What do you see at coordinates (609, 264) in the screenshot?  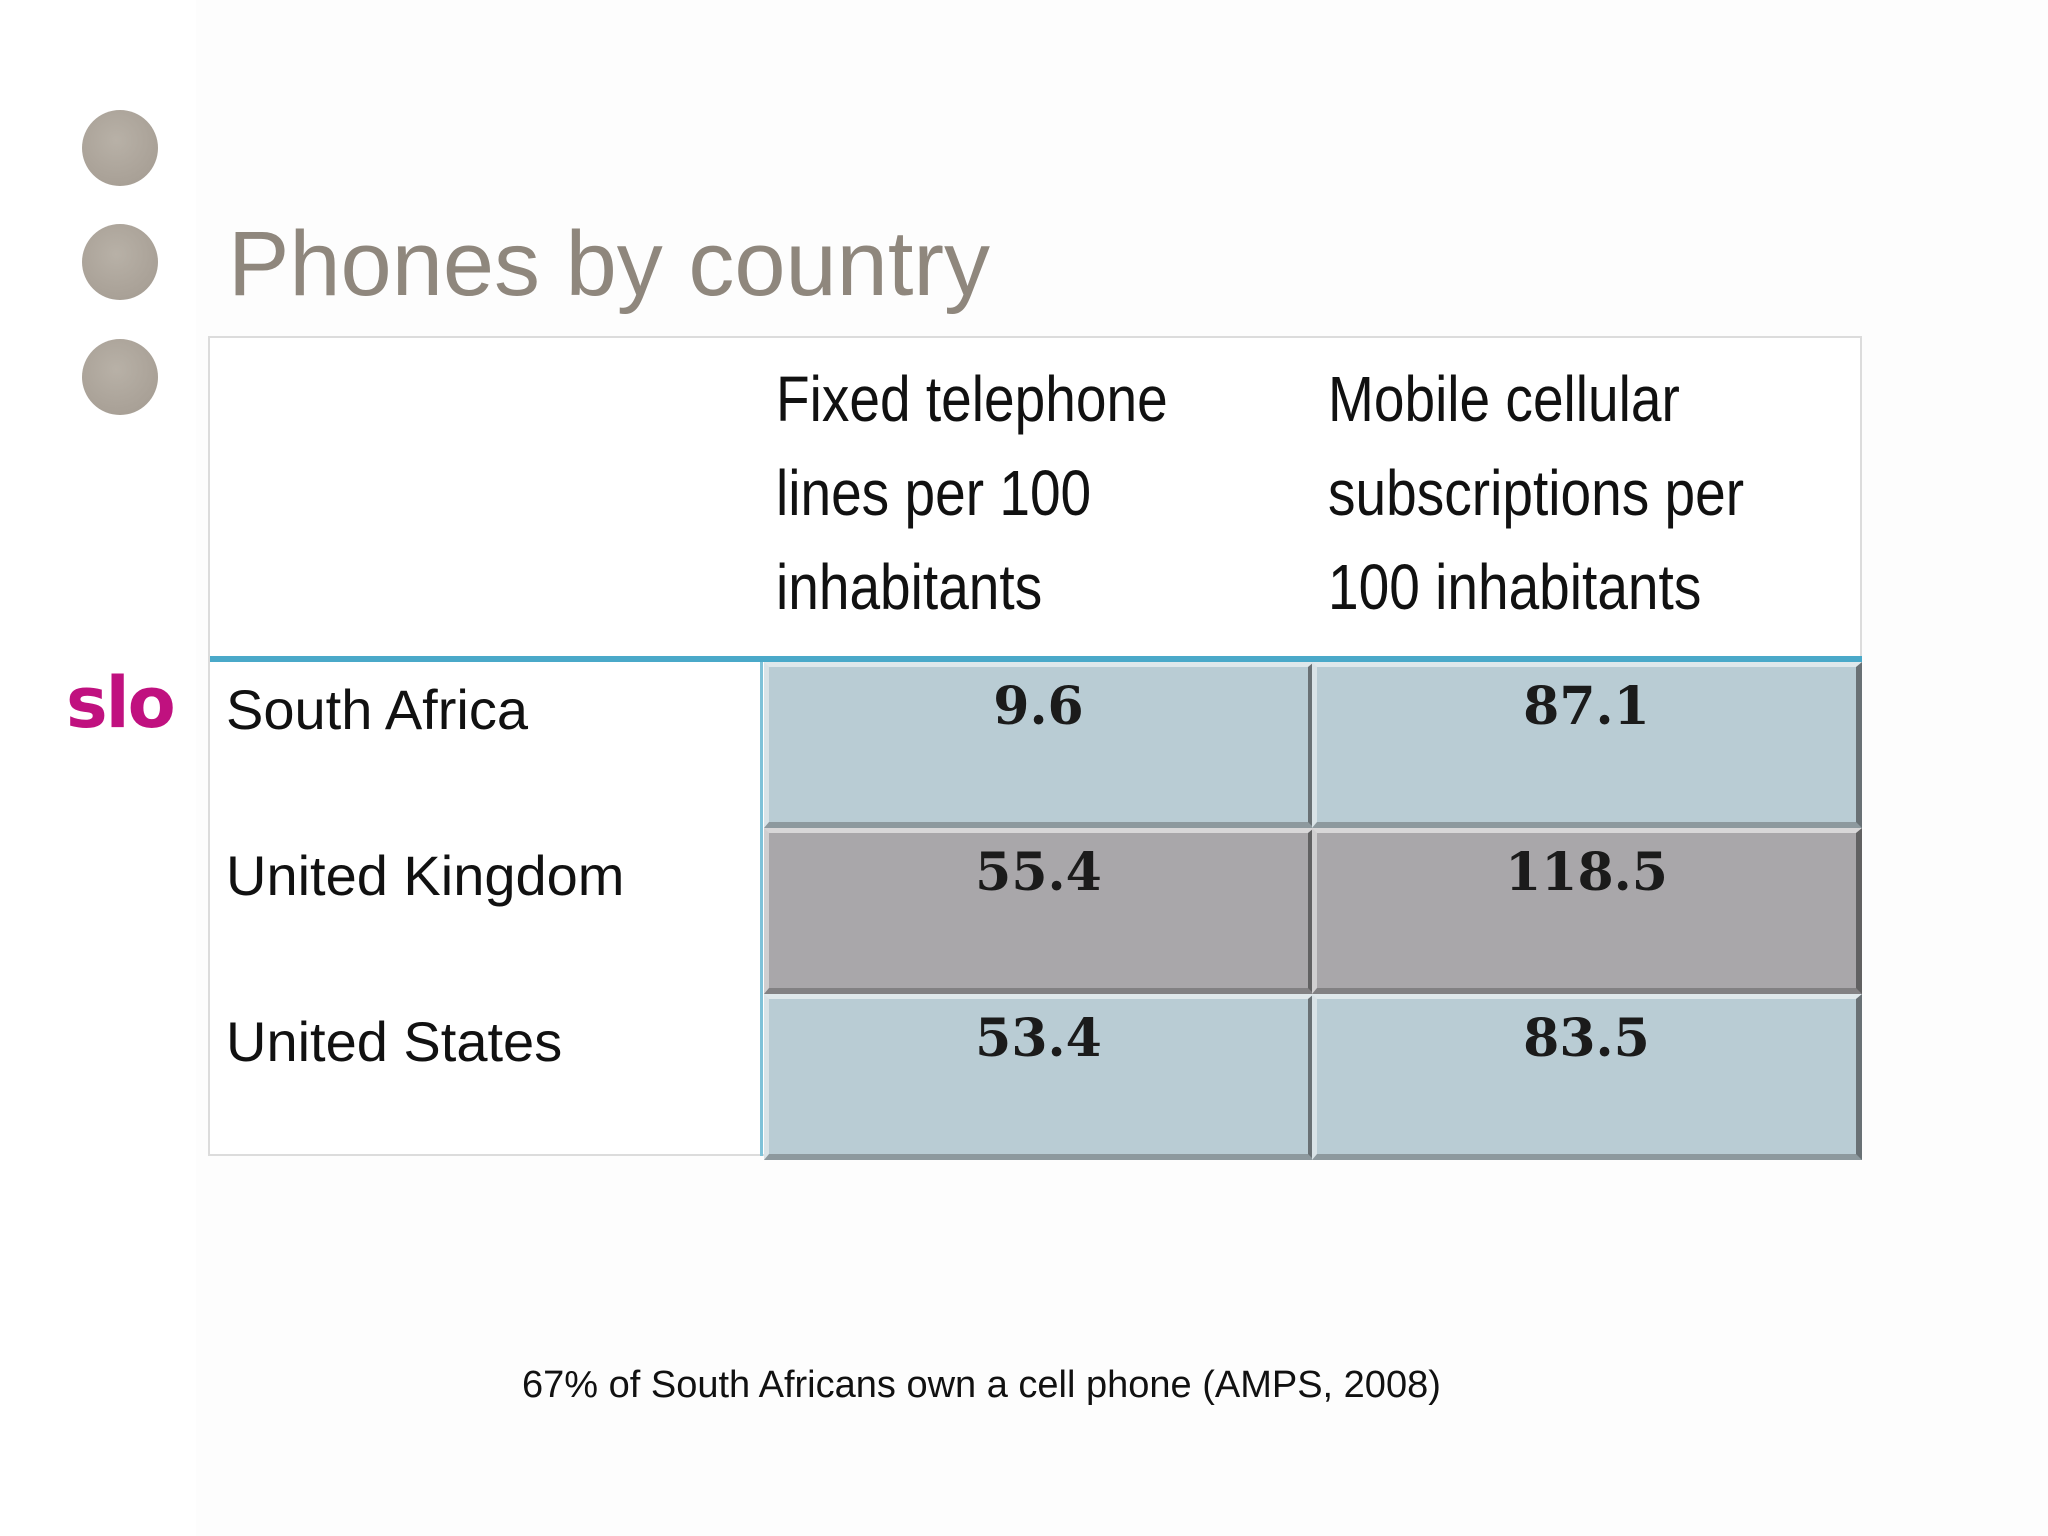 I see `slide-title: Phones by country` at bounding box center [609, 264].